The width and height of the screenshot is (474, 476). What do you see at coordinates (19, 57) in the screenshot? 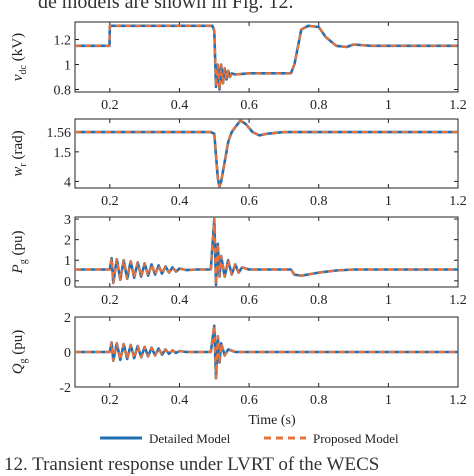
I see `y-axis-label: vdc (kV)` at bounding box center [19, 57].